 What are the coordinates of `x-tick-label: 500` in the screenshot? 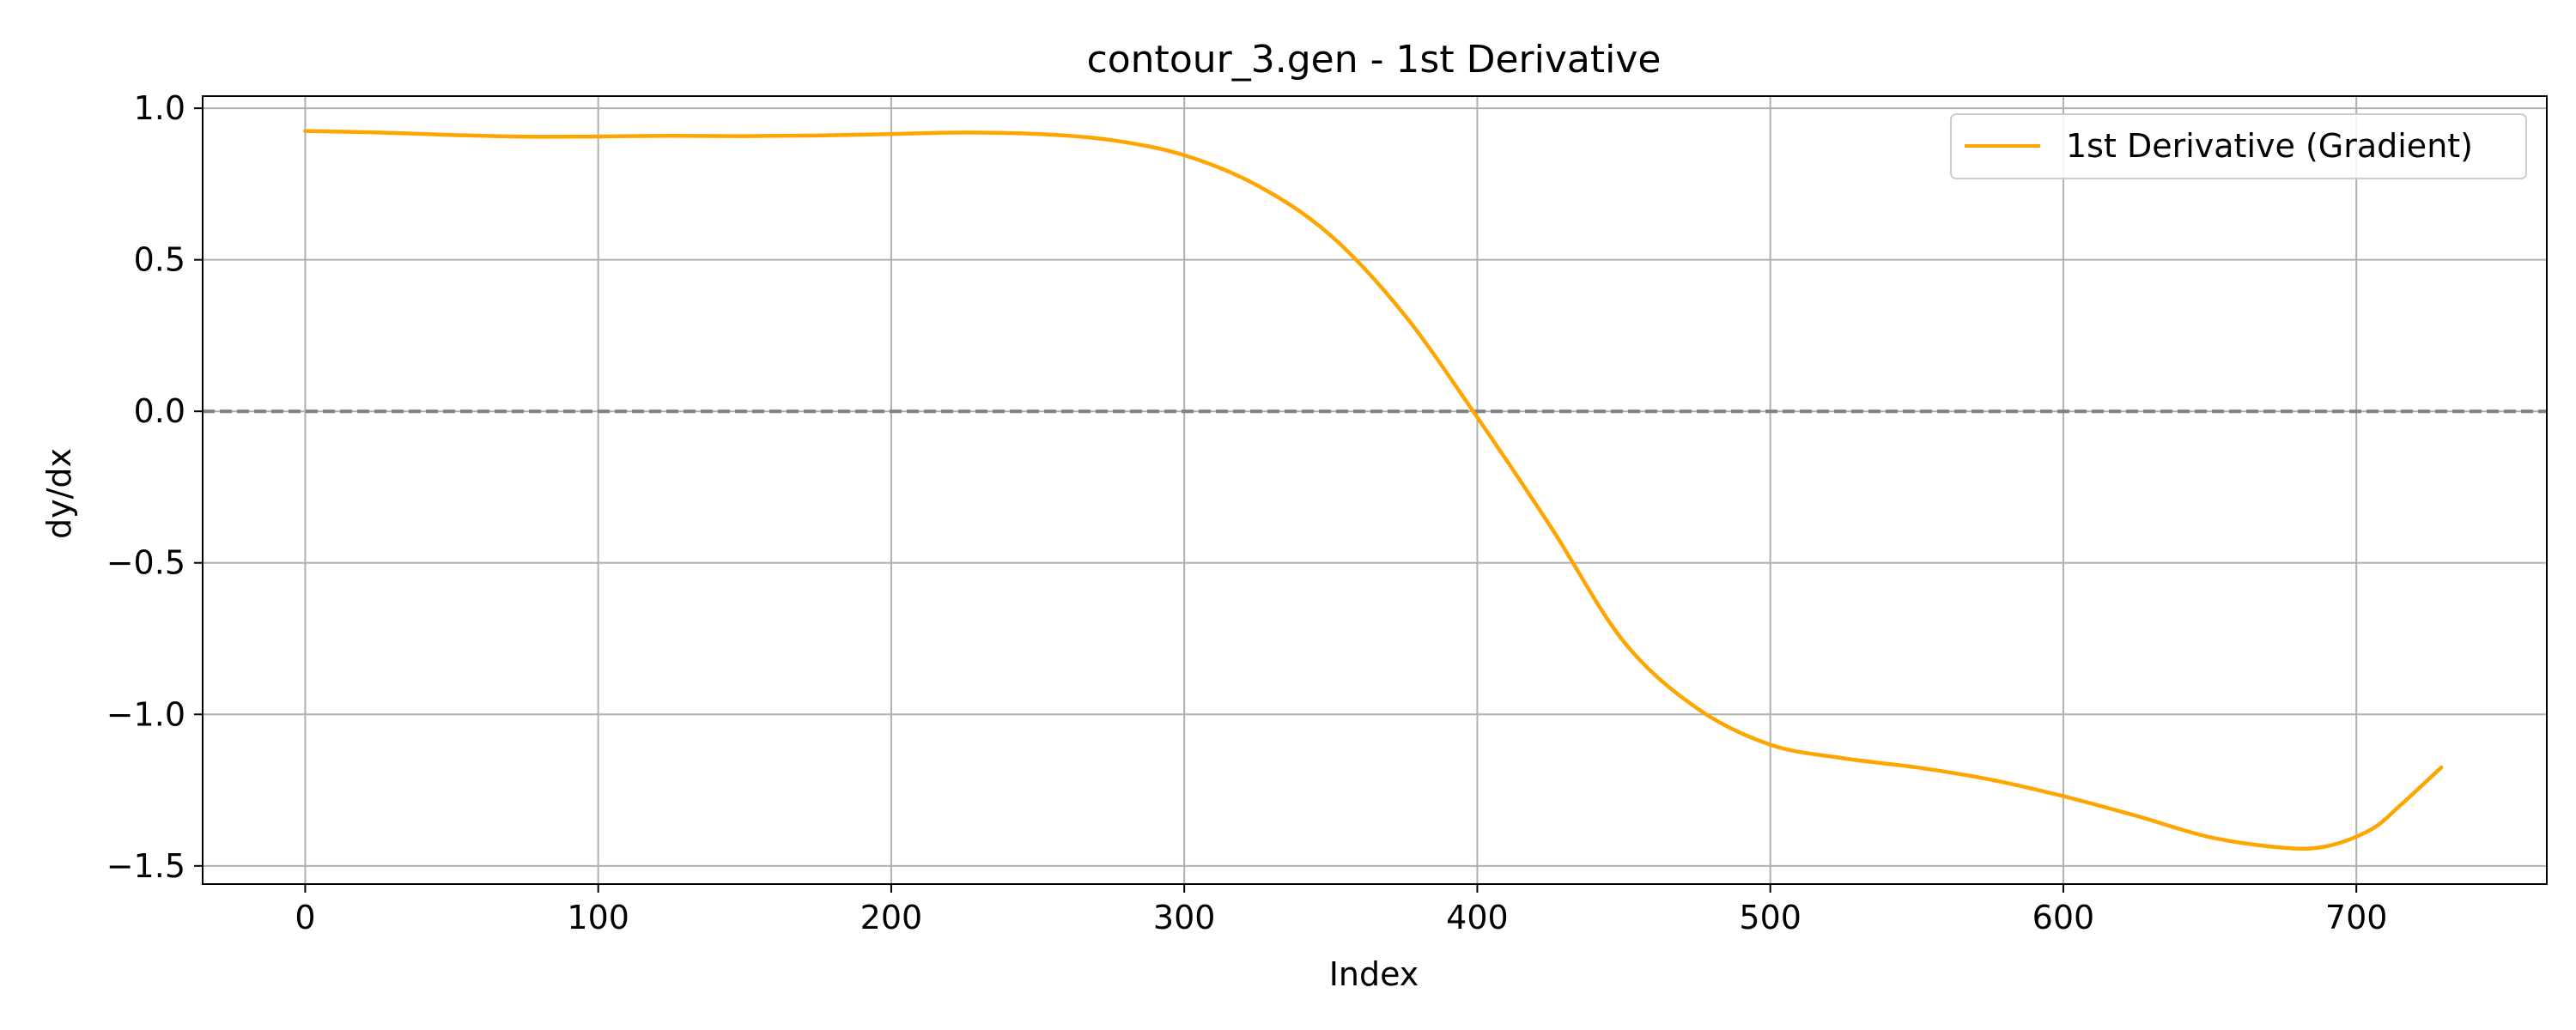 It's located at (1770, 917).